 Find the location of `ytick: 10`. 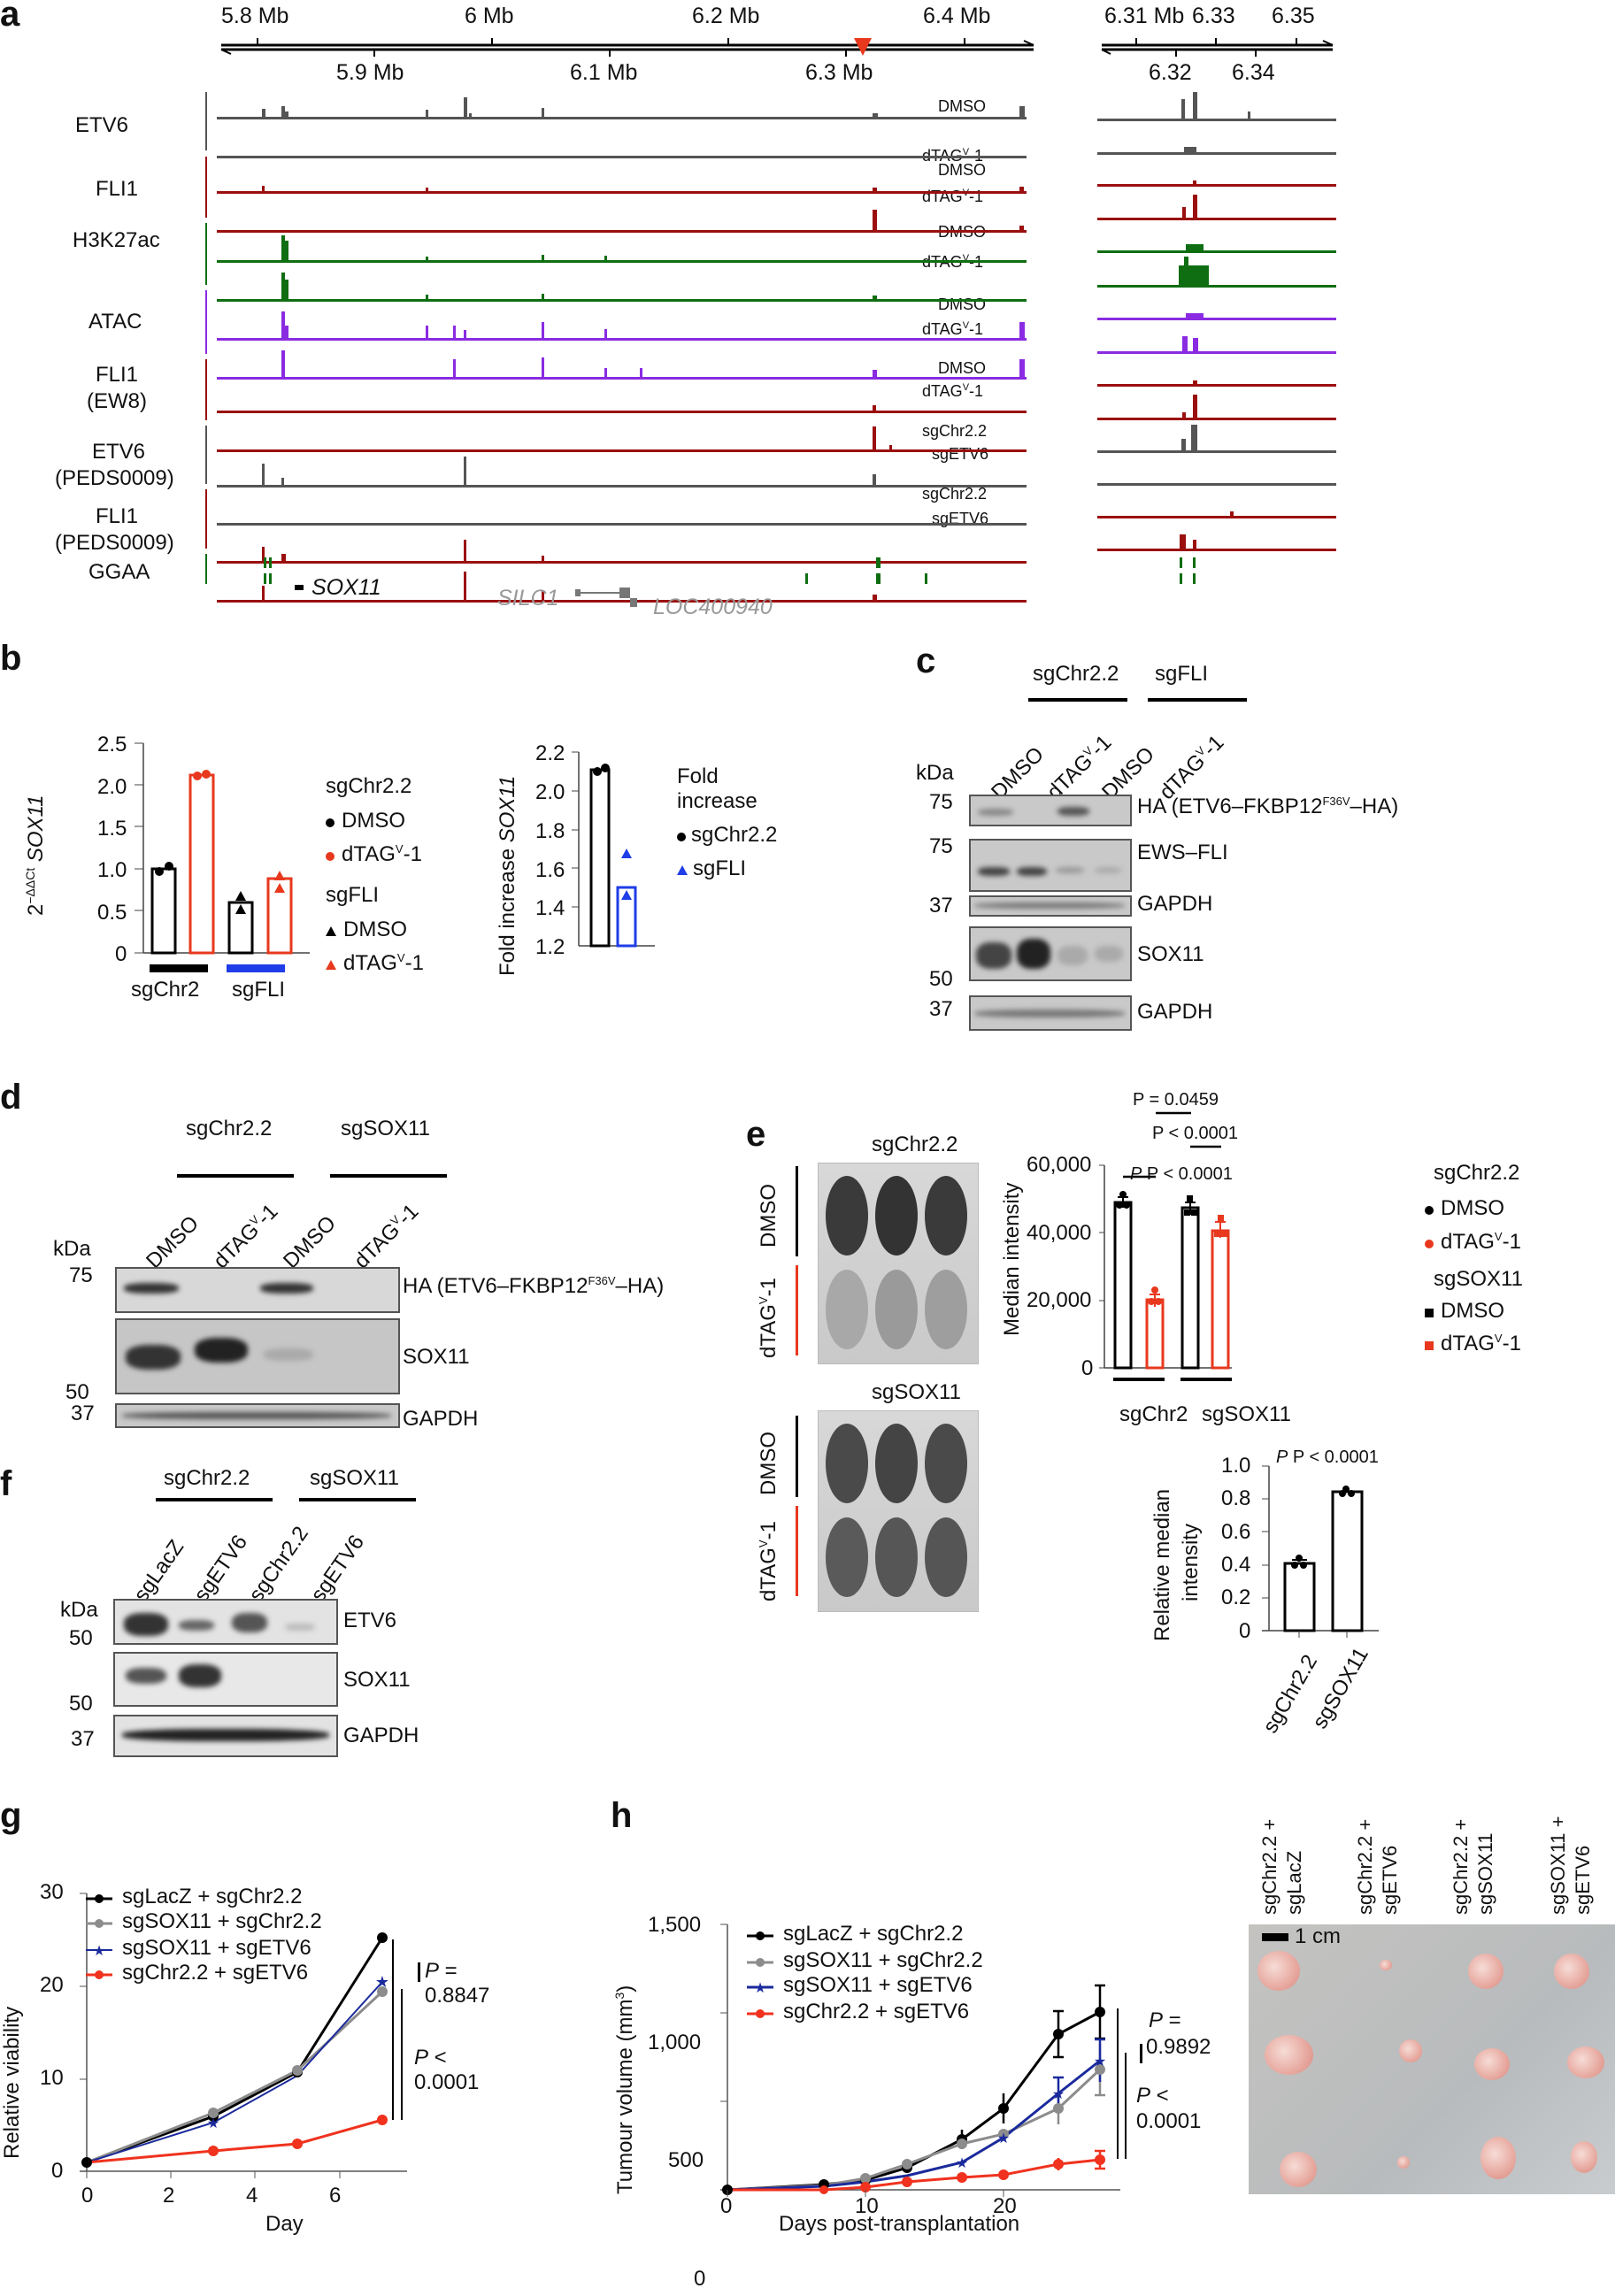

ytick: 10 is located at coordinates (52, 2078).